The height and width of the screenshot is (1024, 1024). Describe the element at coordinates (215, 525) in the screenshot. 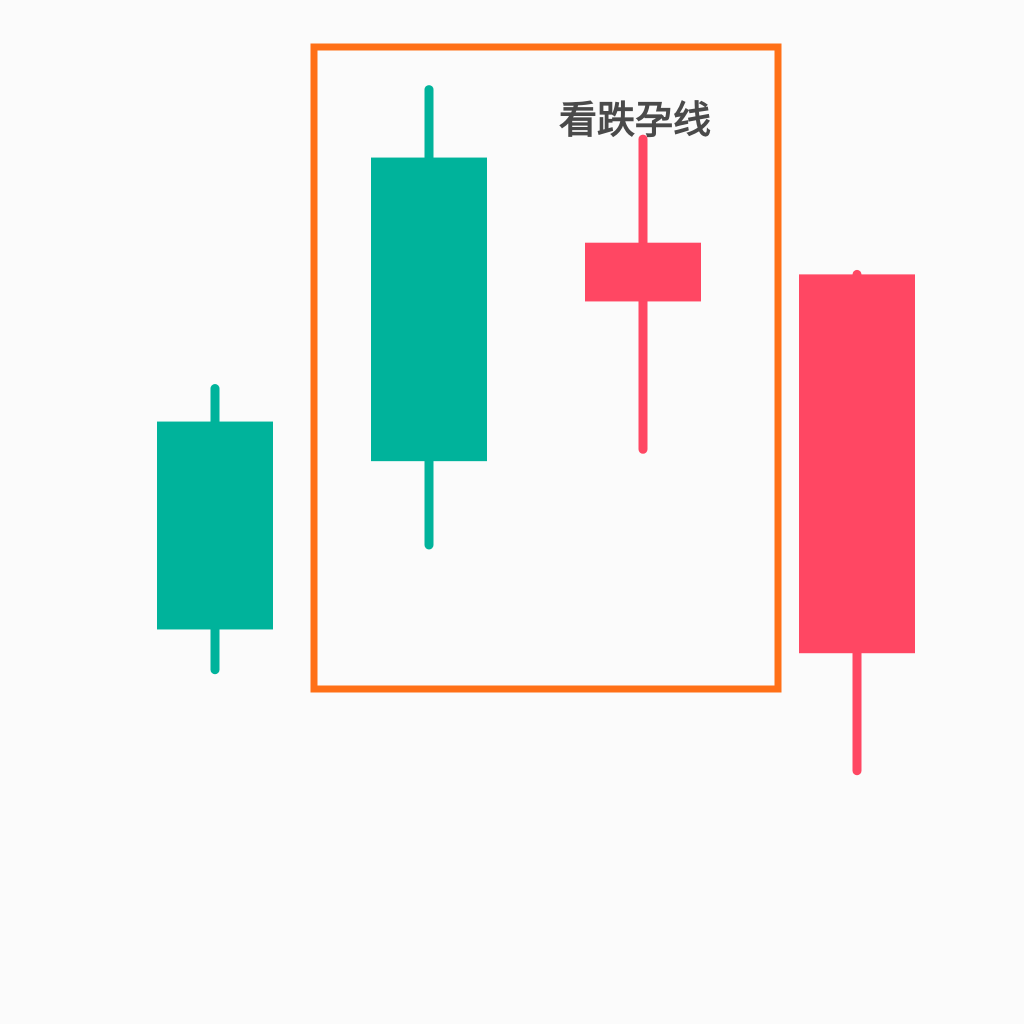

I see `candle-1-body` at that location.